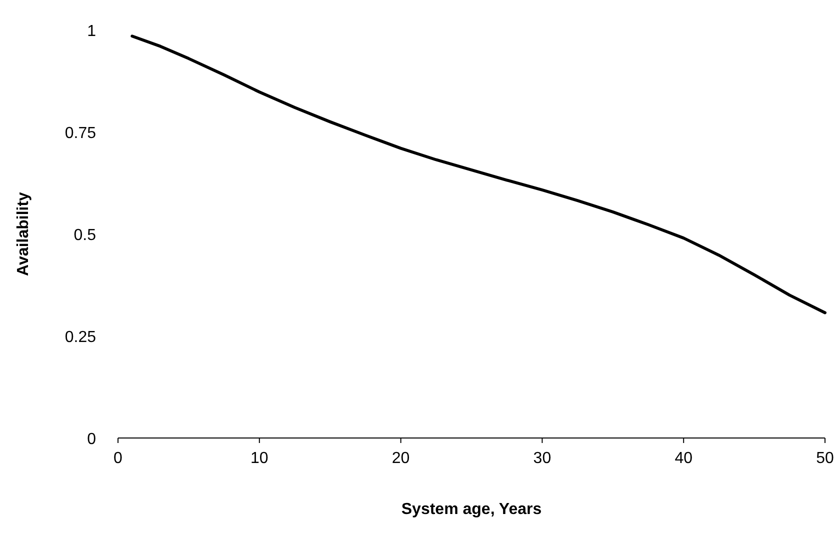 The width and height of the screenshot is (839, 536). I want to click on x-tick-label: 0, so click(118, 458).